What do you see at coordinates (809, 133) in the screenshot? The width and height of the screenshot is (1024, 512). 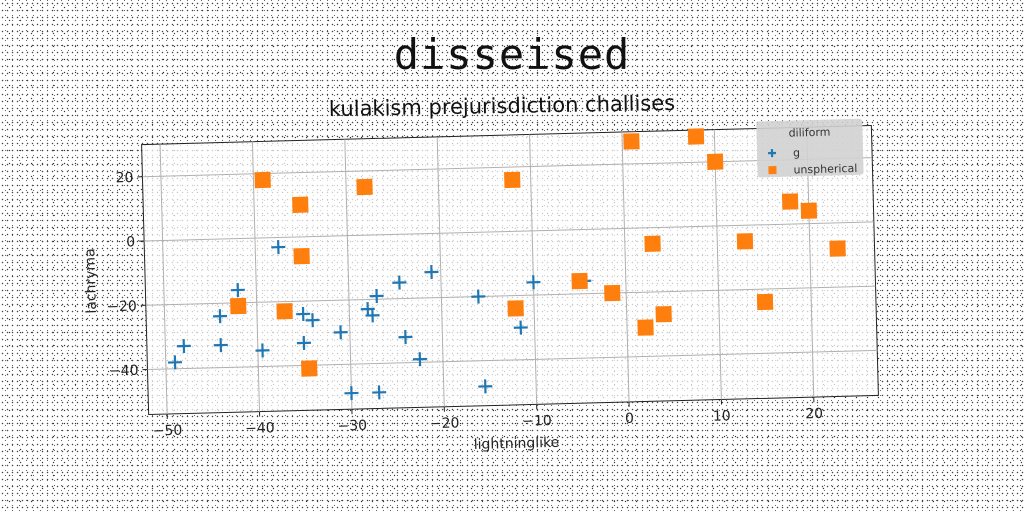 I see `legend-title: diliform` at bounding box center [809, 133].